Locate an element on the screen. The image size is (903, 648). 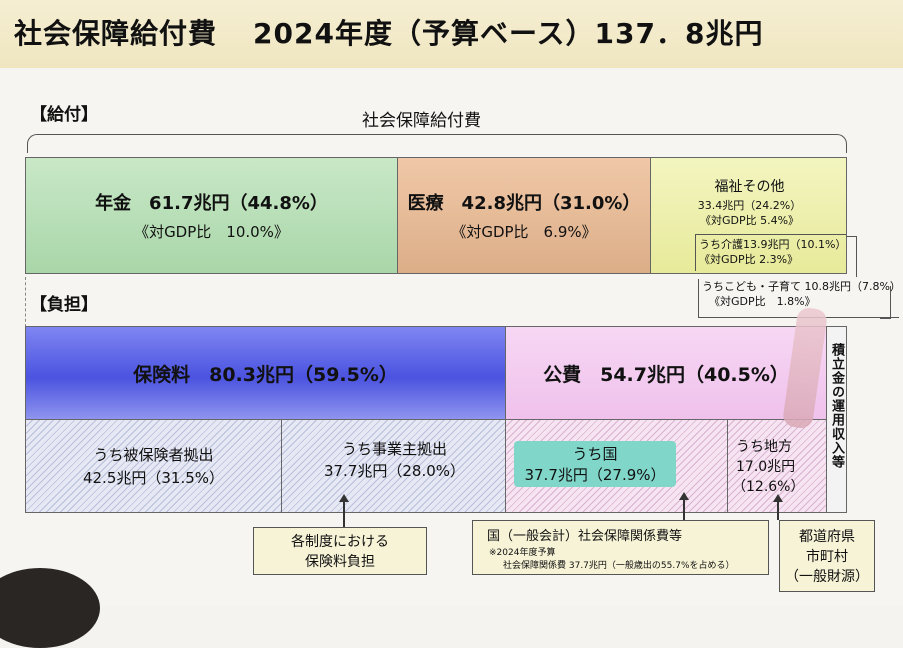
public-title: 公費 54.7兆円（40.5%） is located at coordinates (666, 374).